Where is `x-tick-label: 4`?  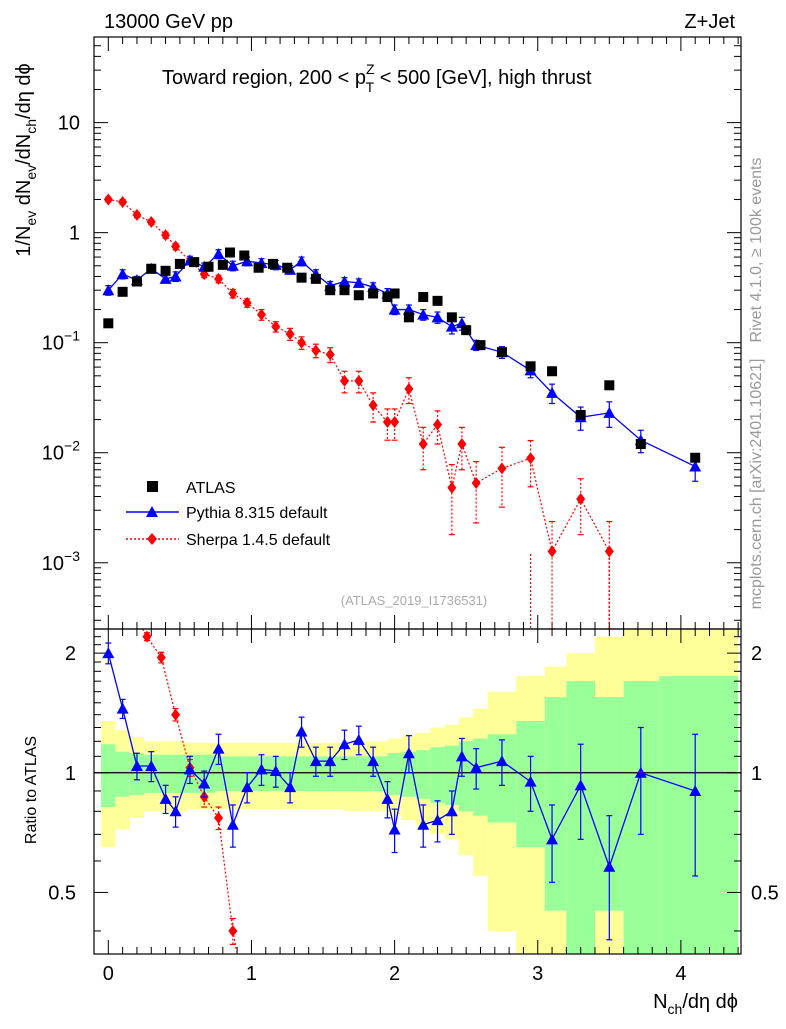 x-tick-label: 4 is located at coordinates (680, 974).